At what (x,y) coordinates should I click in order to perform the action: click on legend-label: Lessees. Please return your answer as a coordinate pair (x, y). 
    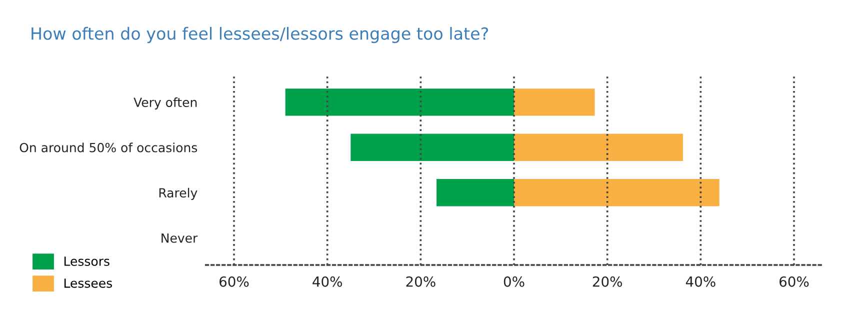
    Looking at the image, I should click on (88, 283).